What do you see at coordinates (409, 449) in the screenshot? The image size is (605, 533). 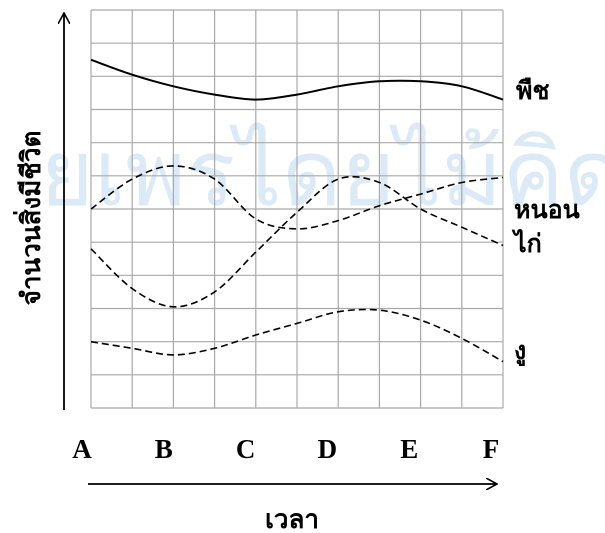 I see `x-tick-label: E` at bounding box center [409, 449].